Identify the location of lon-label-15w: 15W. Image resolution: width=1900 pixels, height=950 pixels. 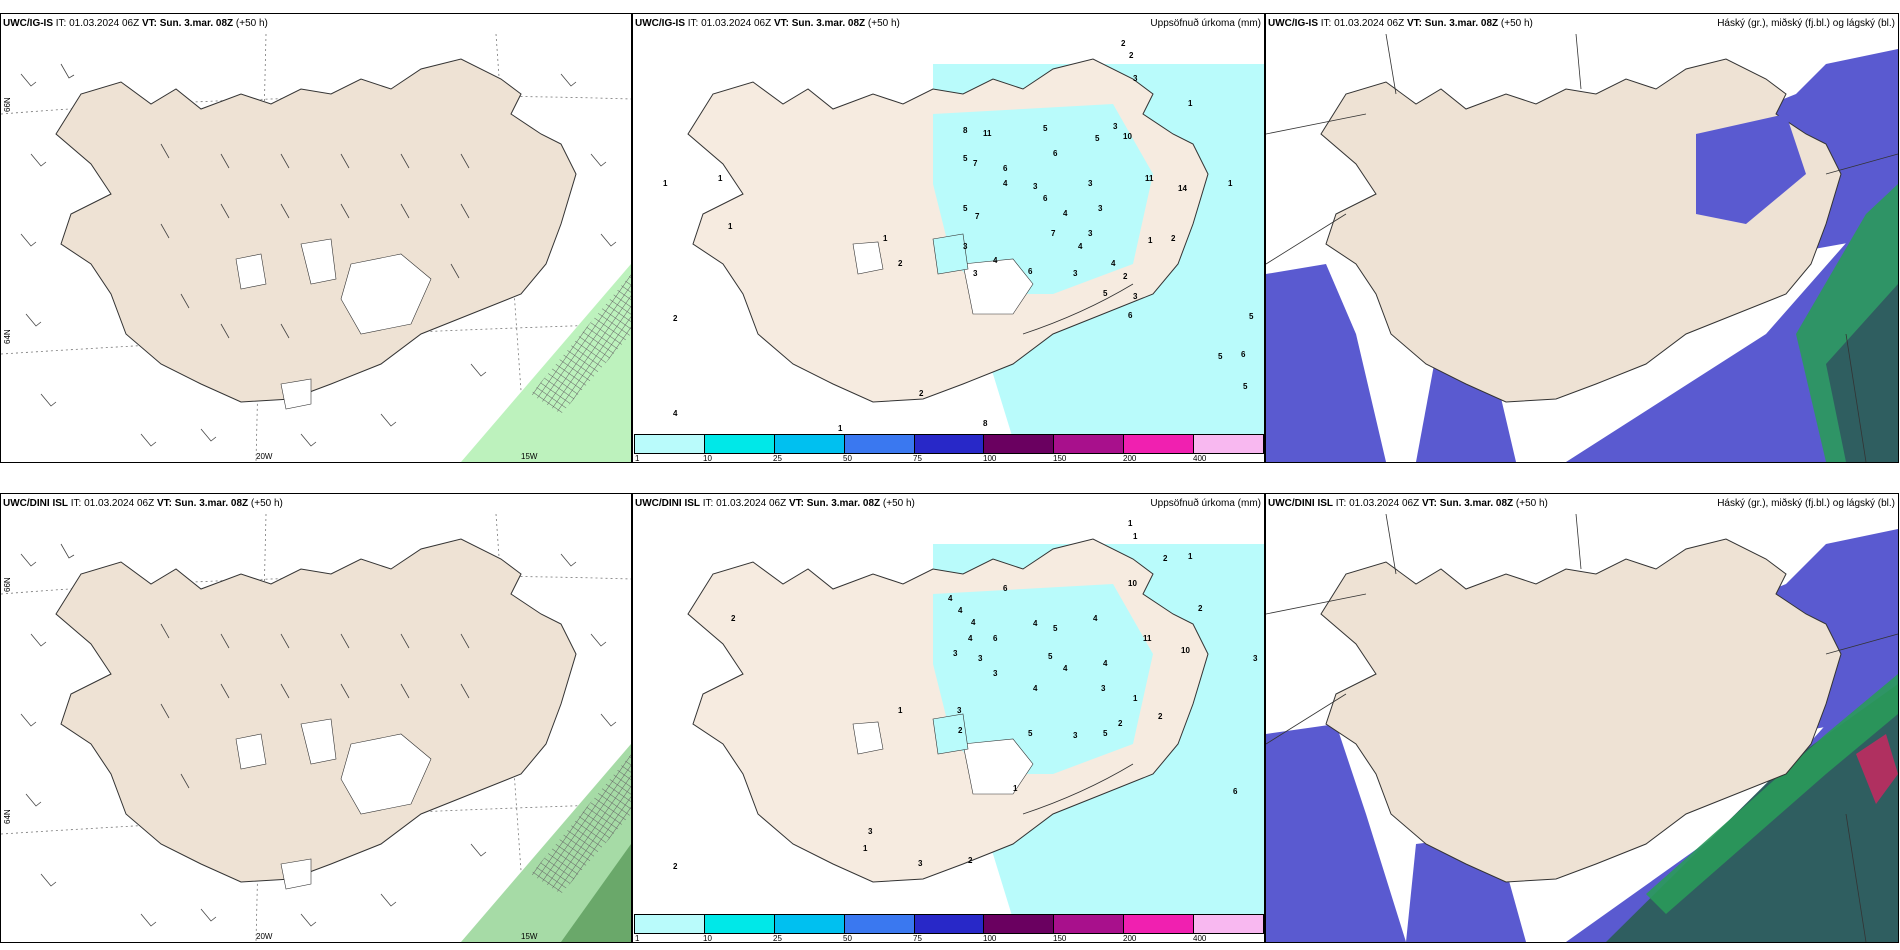
(529, 936).